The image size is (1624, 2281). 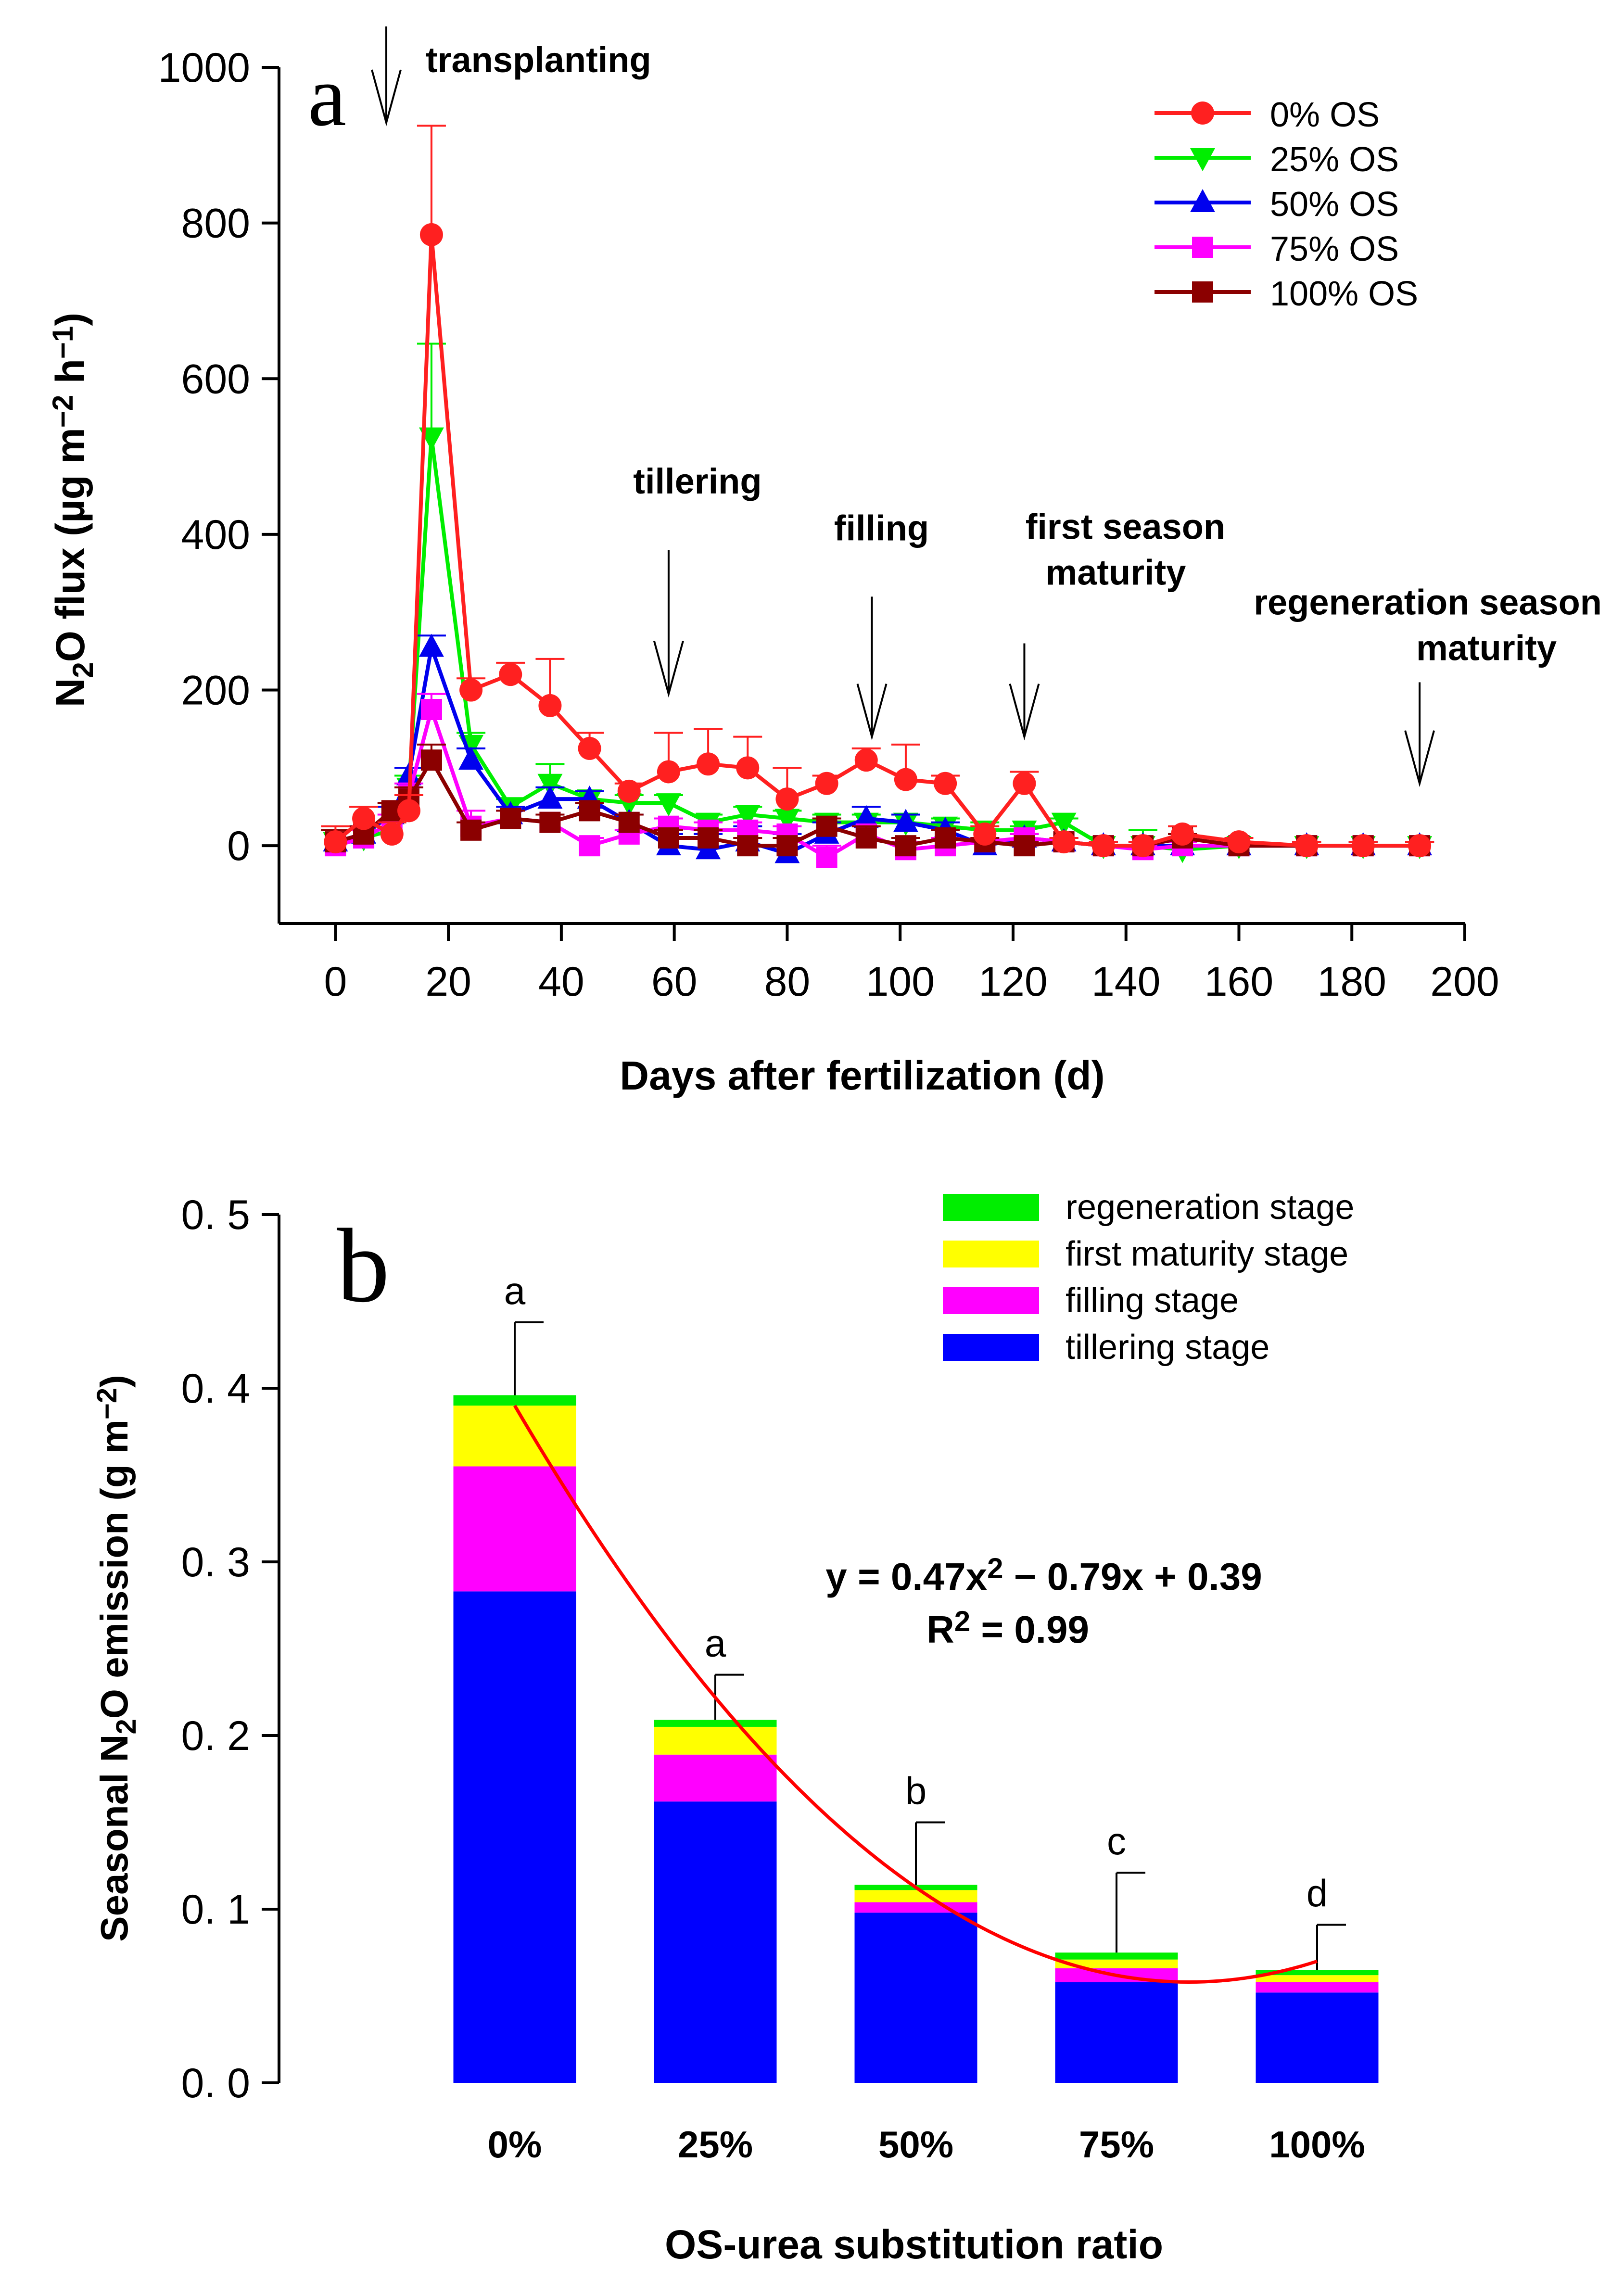 What do you see at coordinates (674, 982) in the screenshot?
I see `x-tick-label: 60` at bounding box center [674, 982].